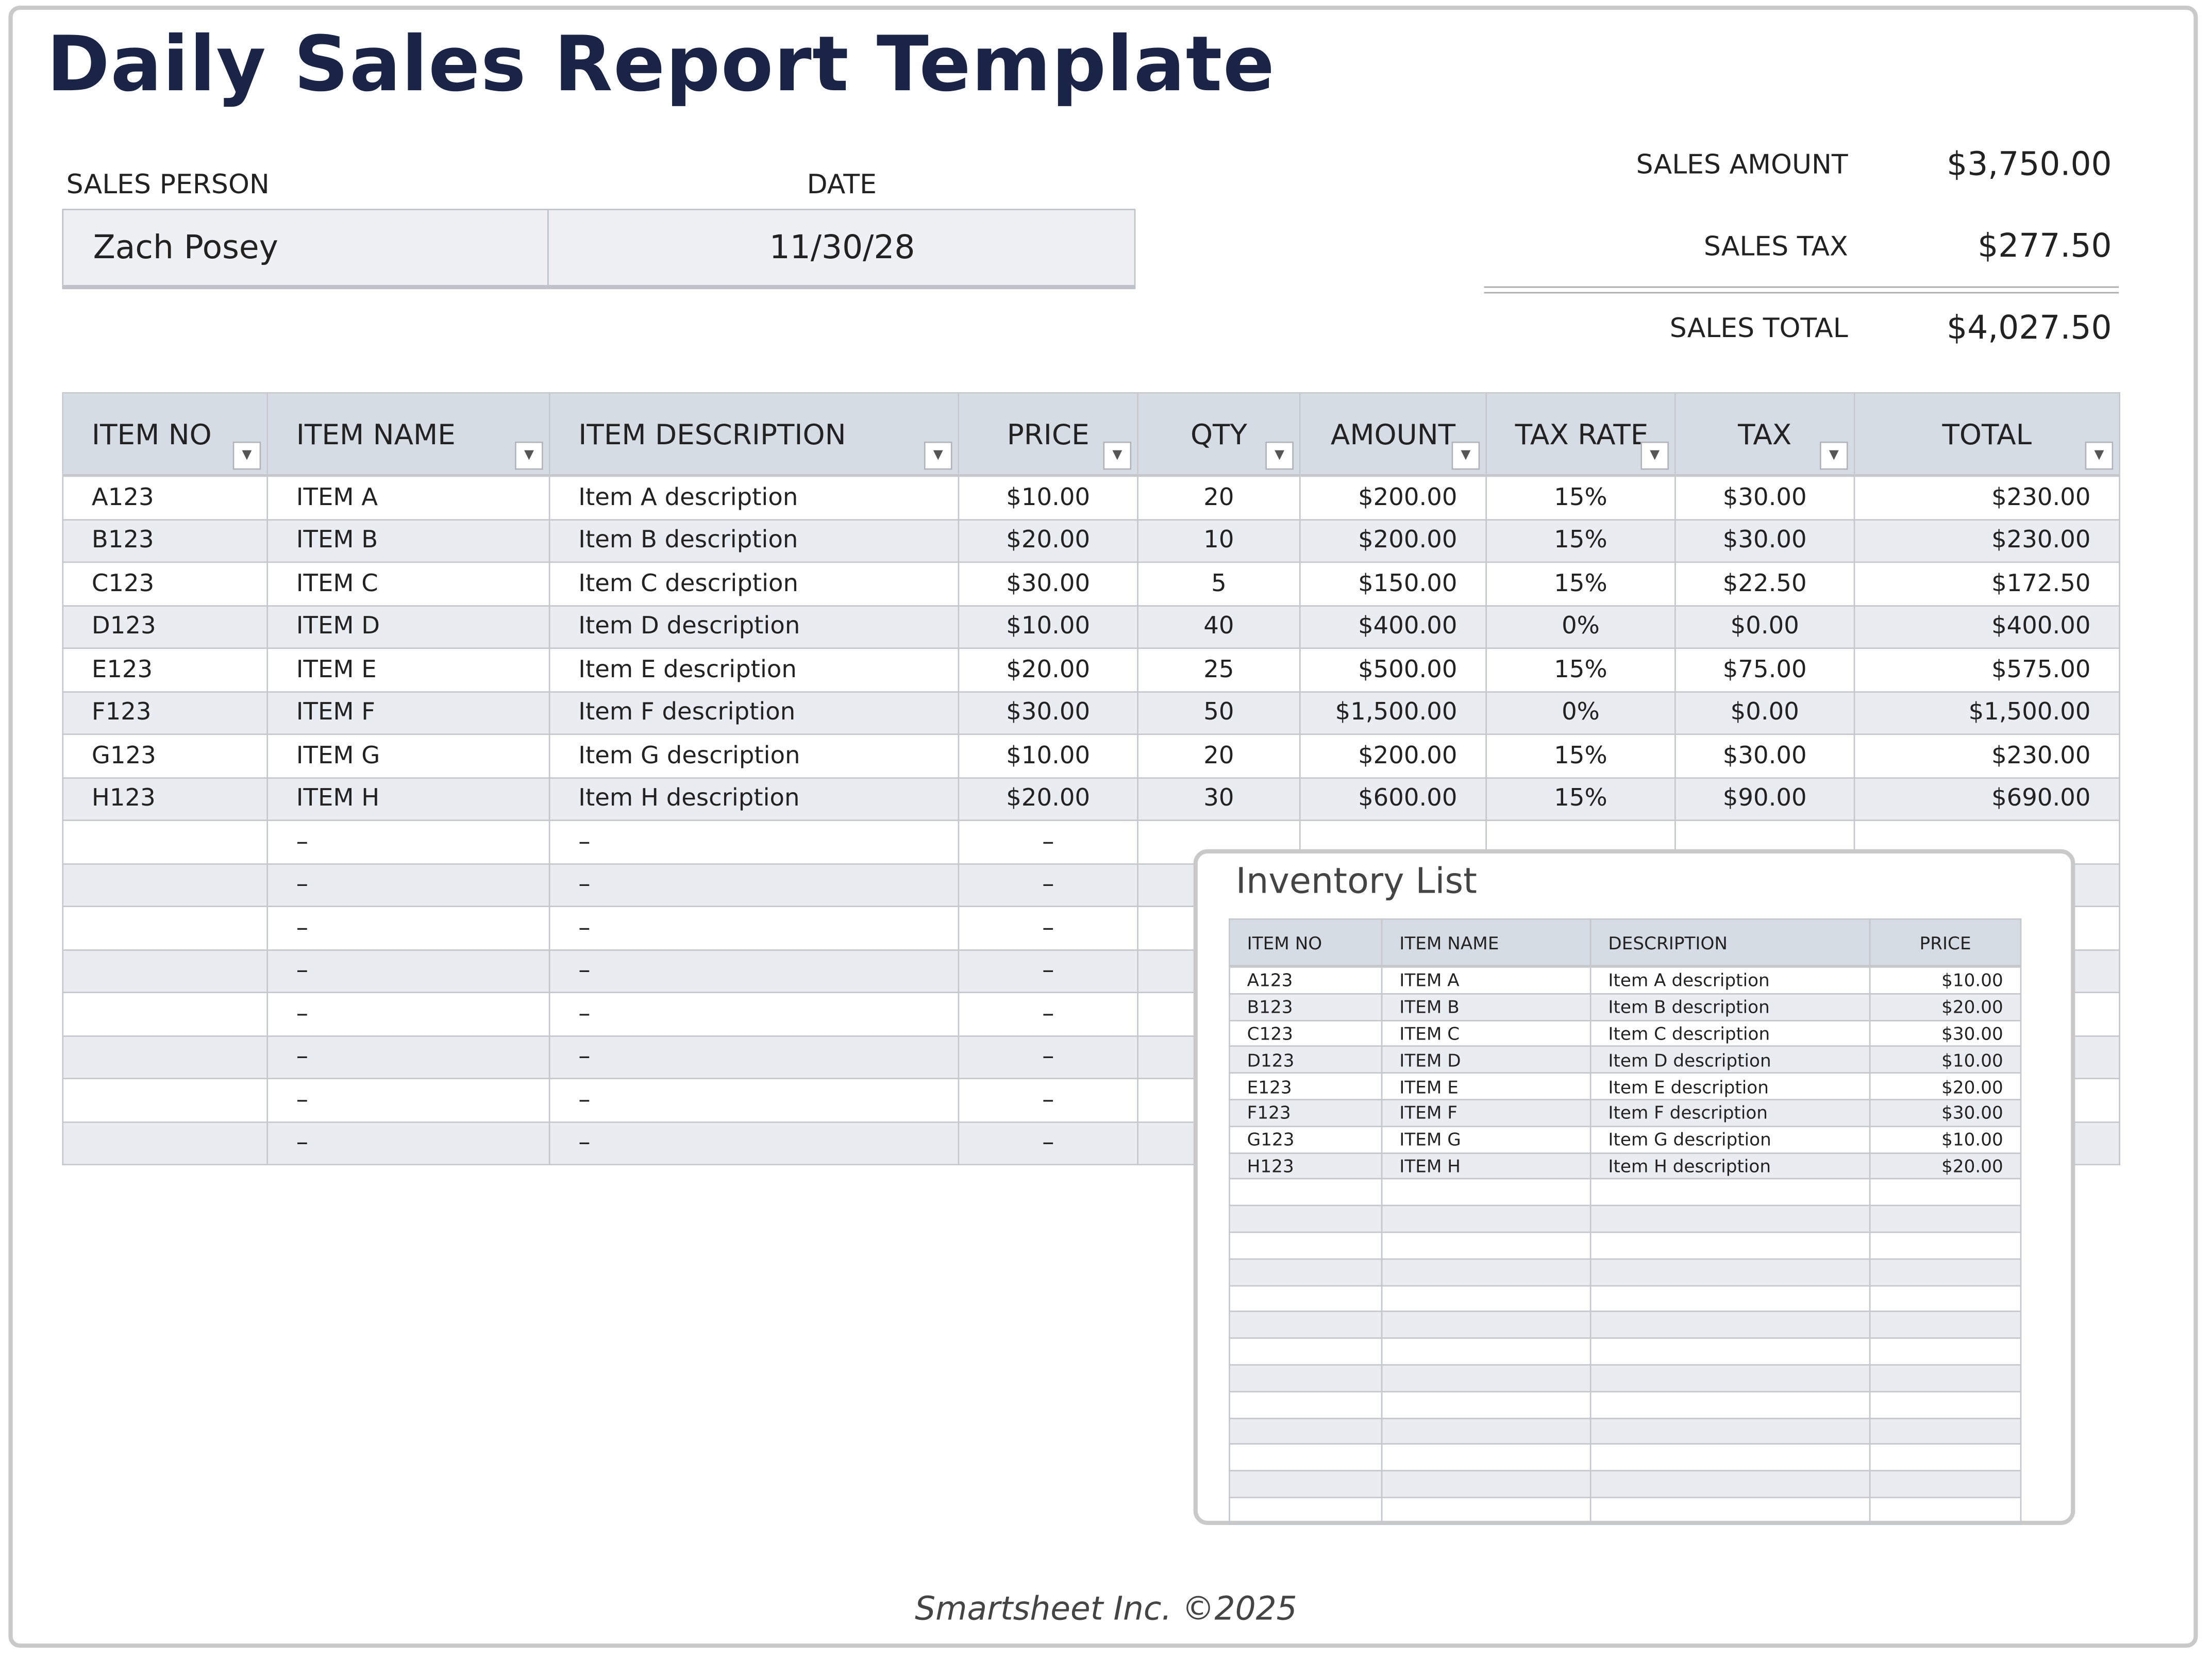 The width and height of the screenshot is (2212, 1658). Describe the element at coordinates (1393, 799) in the screenshot. I see `table-cell: $600.00` at that location.